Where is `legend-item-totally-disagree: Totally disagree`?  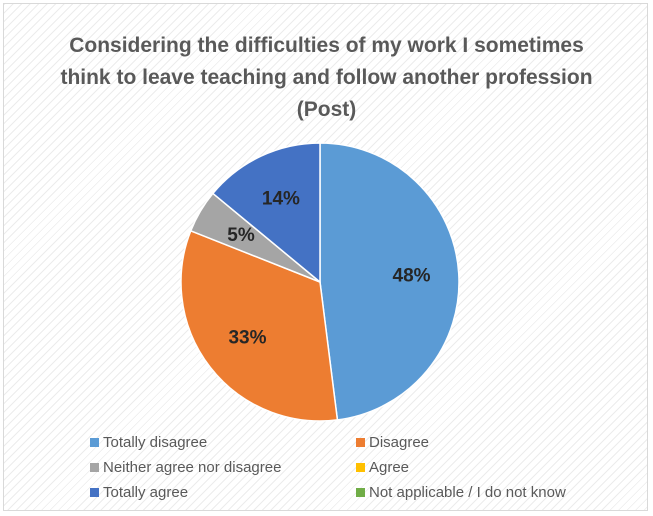
legend-item-totally-disagree: Totally disagree is located at coordinates (148, 442).